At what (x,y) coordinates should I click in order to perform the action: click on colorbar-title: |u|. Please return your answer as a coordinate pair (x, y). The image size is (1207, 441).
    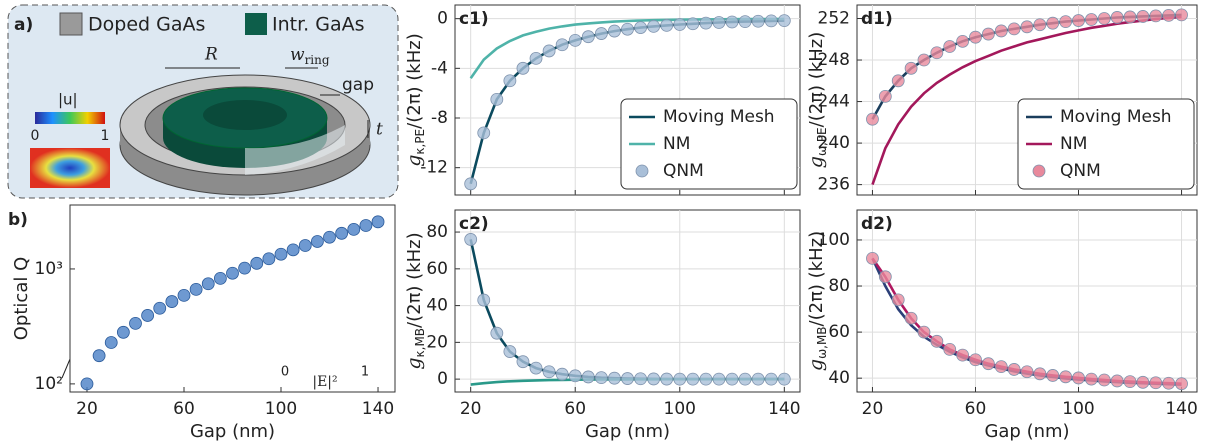
    Looking at the image, I should click on (68, 100).